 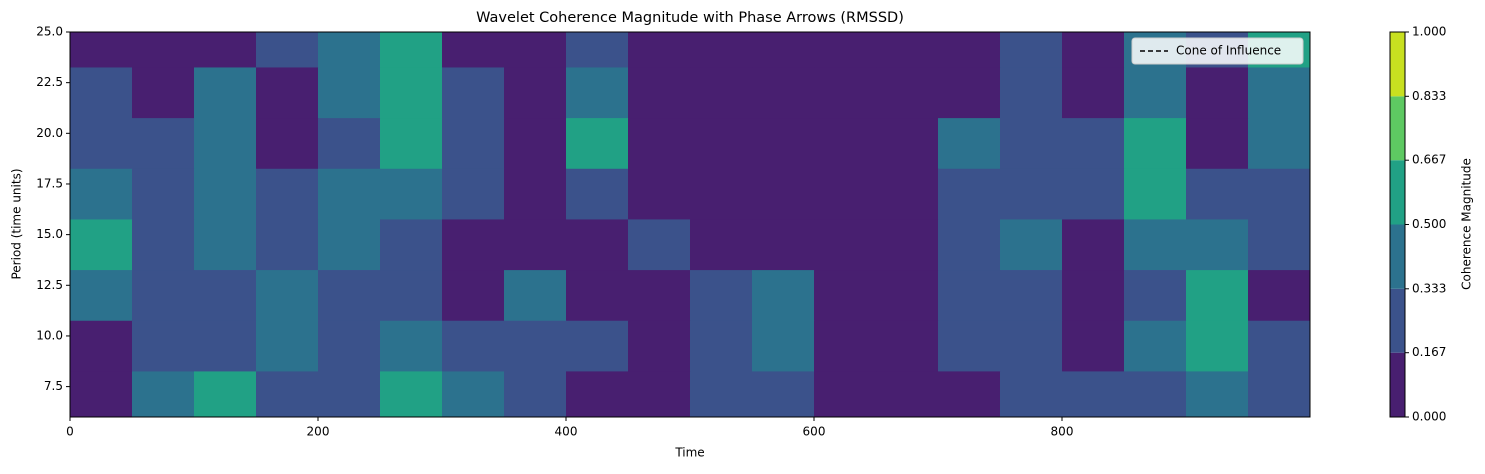 I want to click on y-axis-label: Period (time units), so click(x=17, y=223).